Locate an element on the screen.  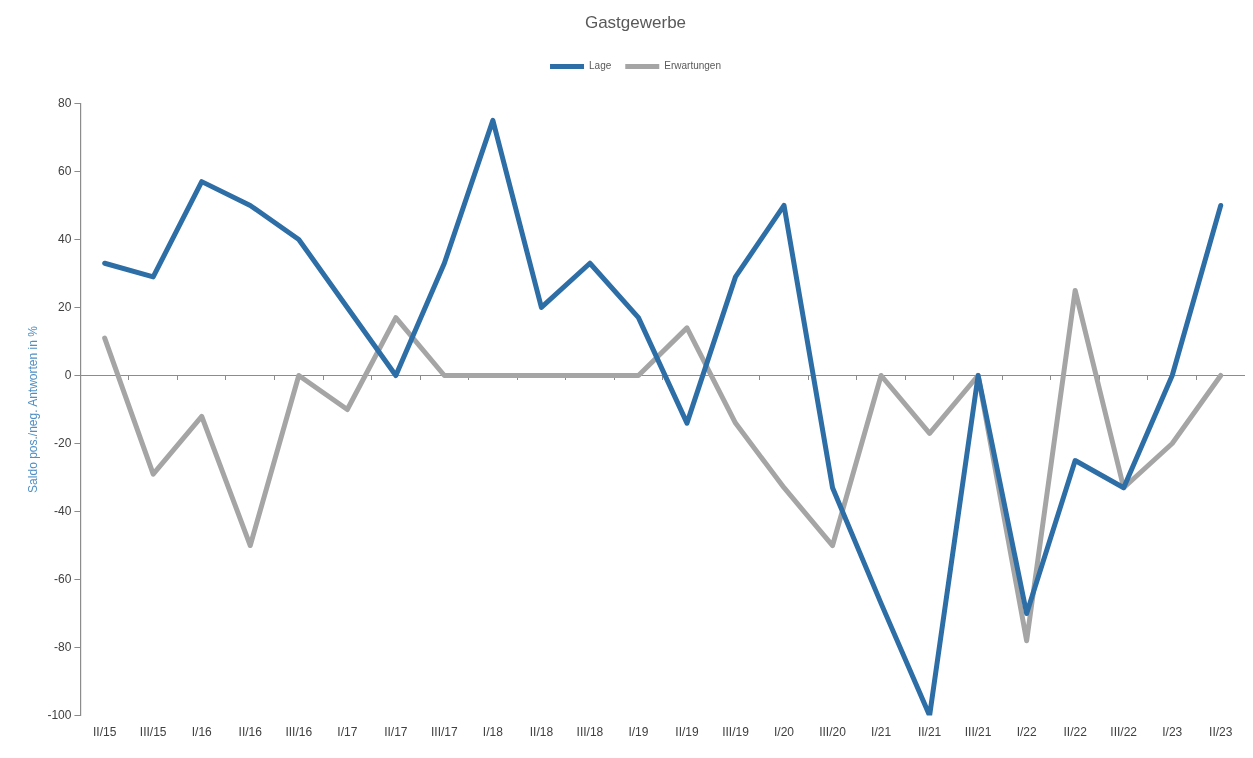
x-tick-label: II/23 is located at coordinates (1221, 732).